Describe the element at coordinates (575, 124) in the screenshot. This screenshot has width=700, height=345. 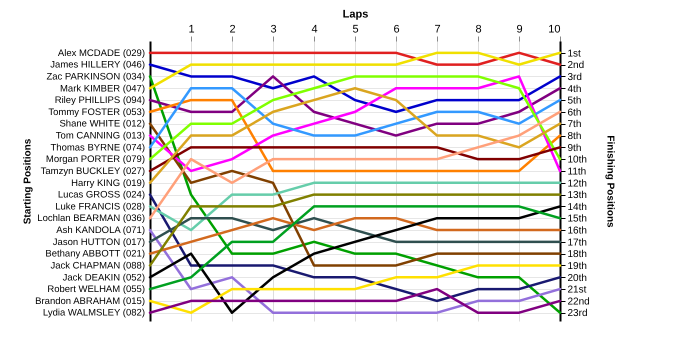
I see `y-tick-label: 7th` at that location.